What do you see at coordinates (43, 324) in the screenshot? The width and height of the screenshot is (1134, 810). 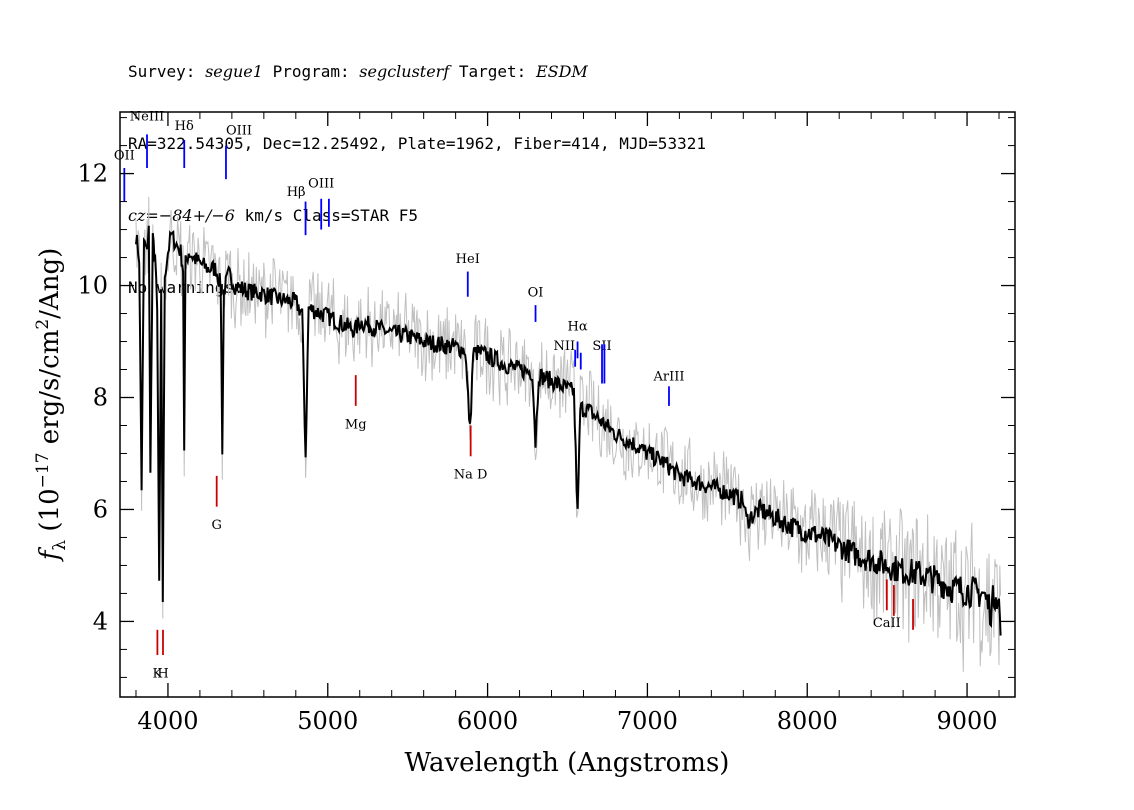 I see `y-axis-label-part: 2` at bounding box center [43, 324].